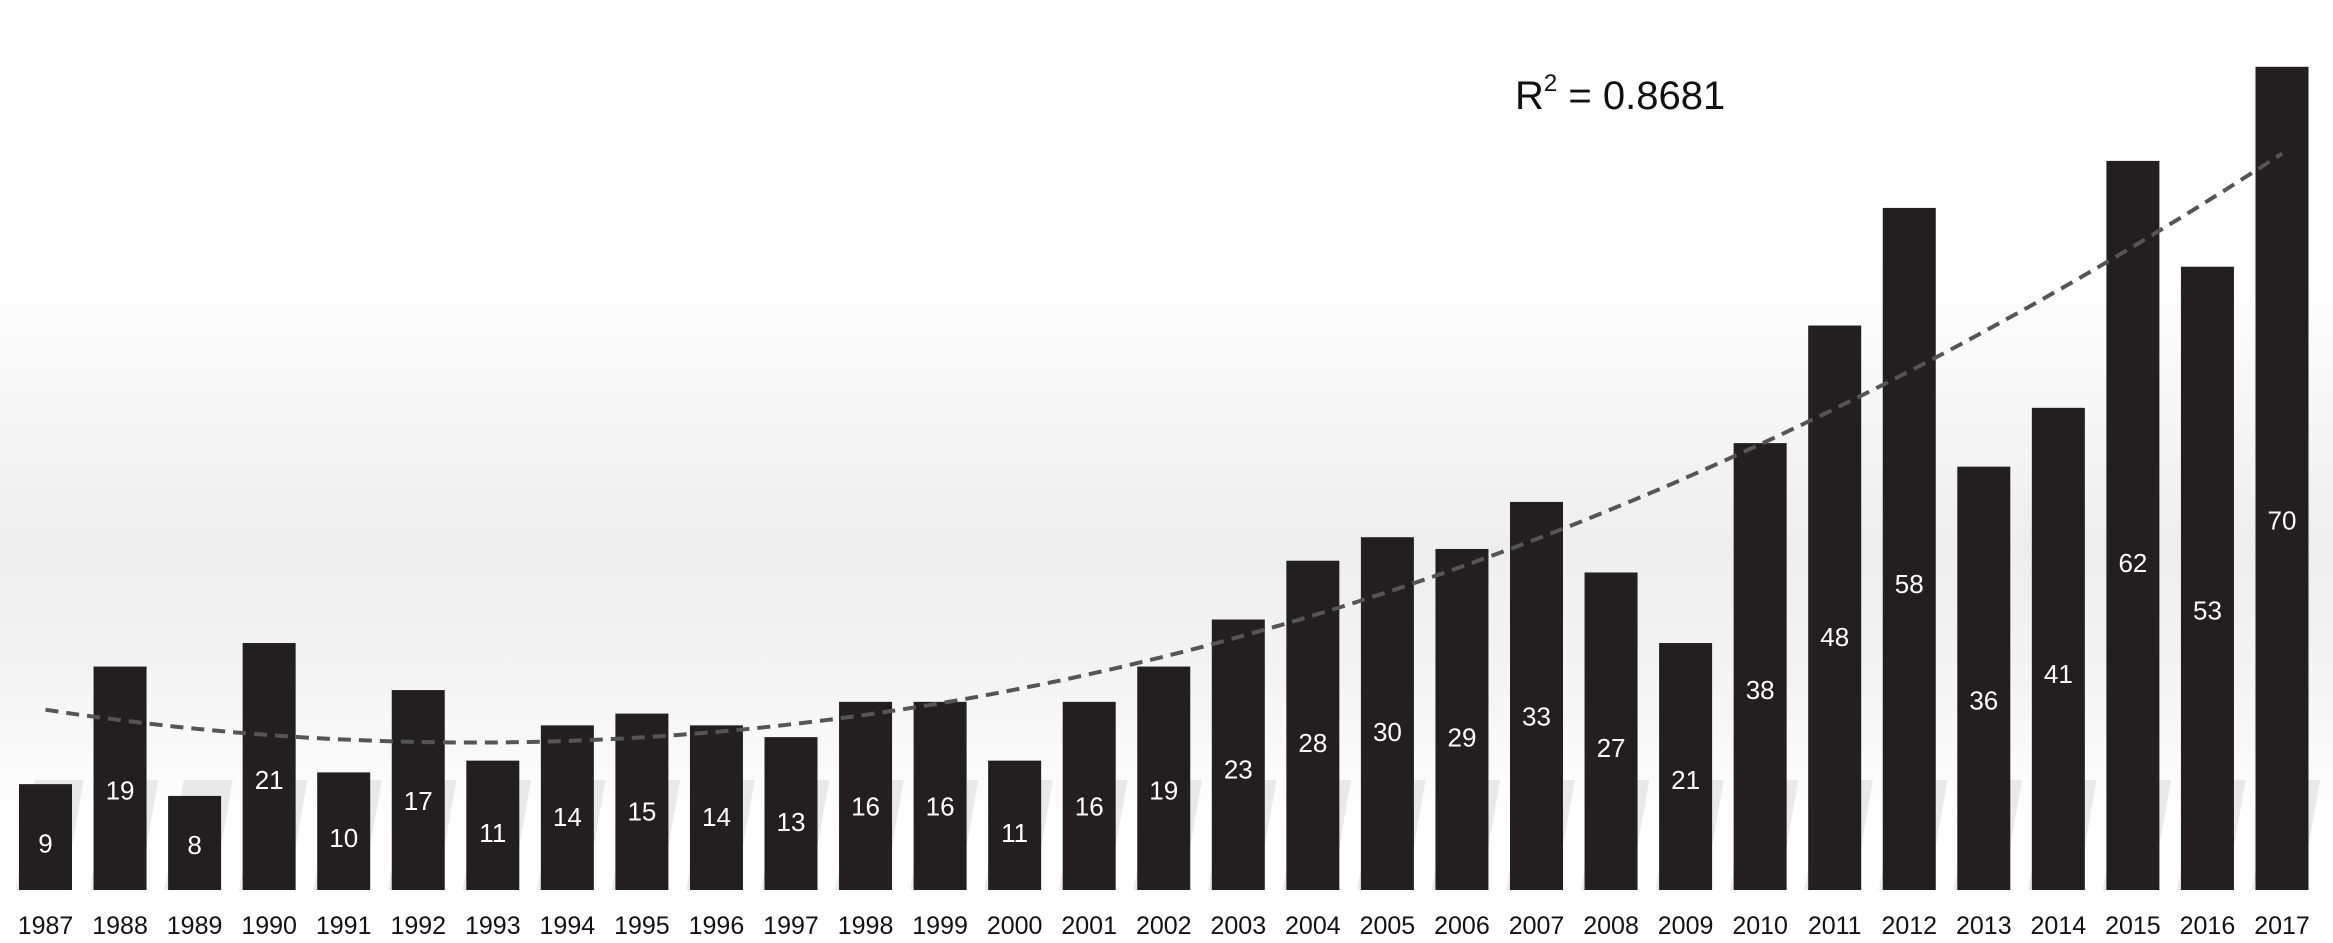  I want to click on data-label-2004: 28, so click(1312, 743).